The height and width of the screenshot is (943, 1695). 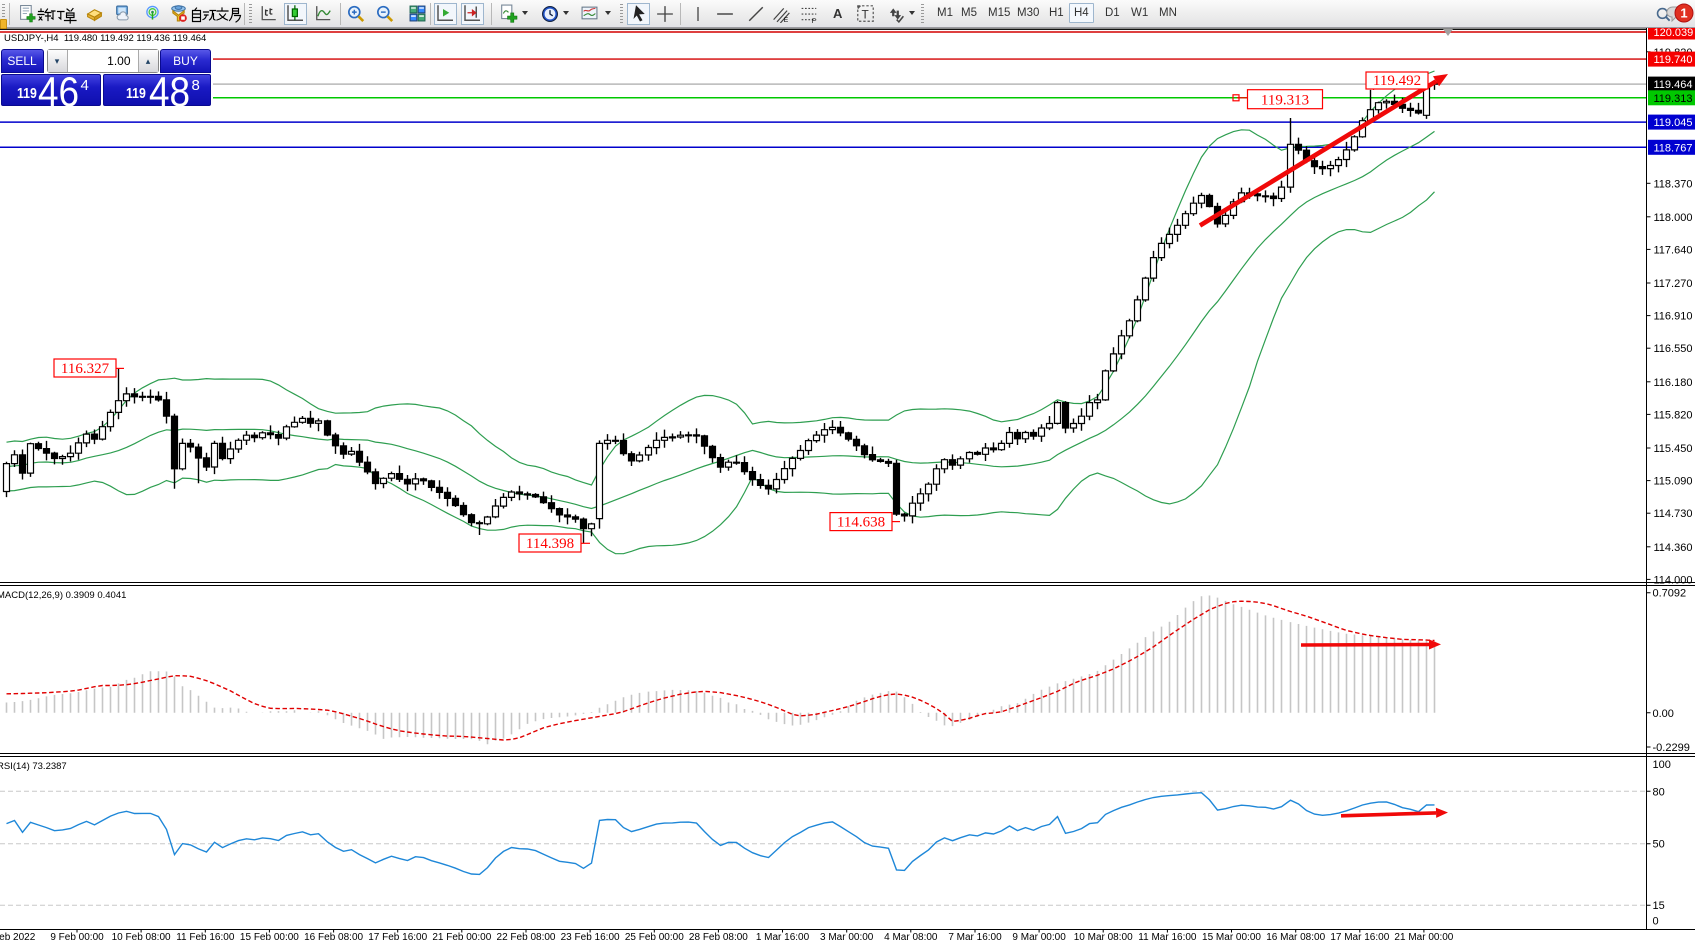 What do you see at coordinates (786, 20) in the screenshot?
I see `svg-text: E` at bounding box center [786, 20].